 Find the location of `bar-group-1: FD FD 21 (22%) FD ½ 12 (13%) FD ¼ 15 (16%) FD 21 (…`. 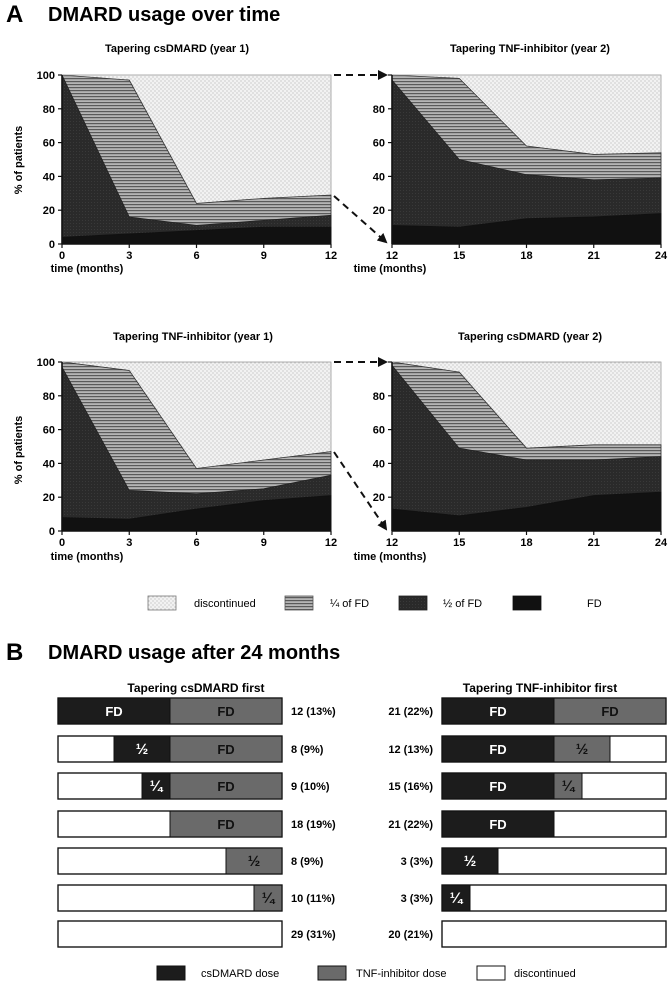

bar-group-1: FD FD 21 (22%) FD ½ 12 (13%) FD ¼ 15 (16%) FD 21 (… is located at coordinates (527, 822).